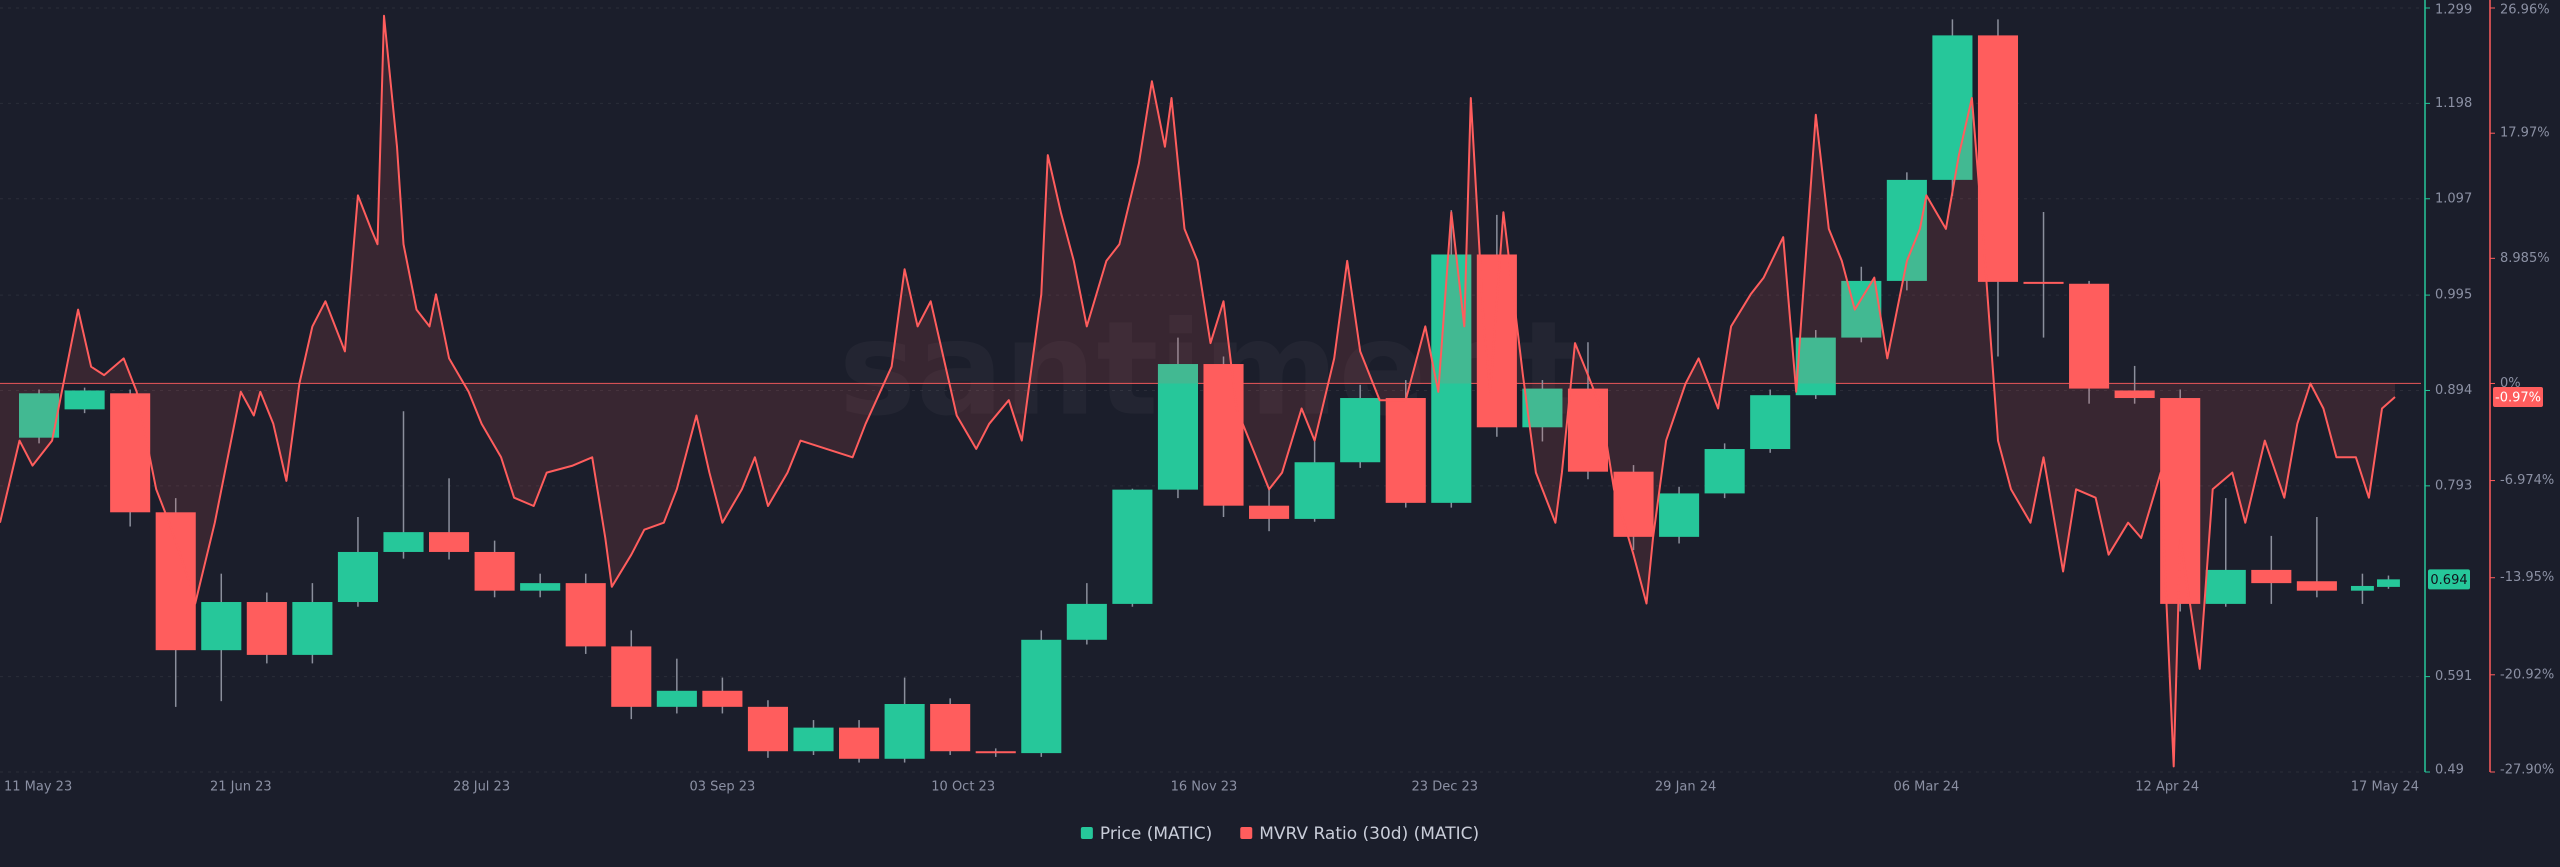 Image resolution: width=2560 pixels, height=867 pixels. What do you see at coordinates (241, 787) in the screenshot?
I see `x-tick-label: 21 Jun 23` at bounding box center [241, 787].